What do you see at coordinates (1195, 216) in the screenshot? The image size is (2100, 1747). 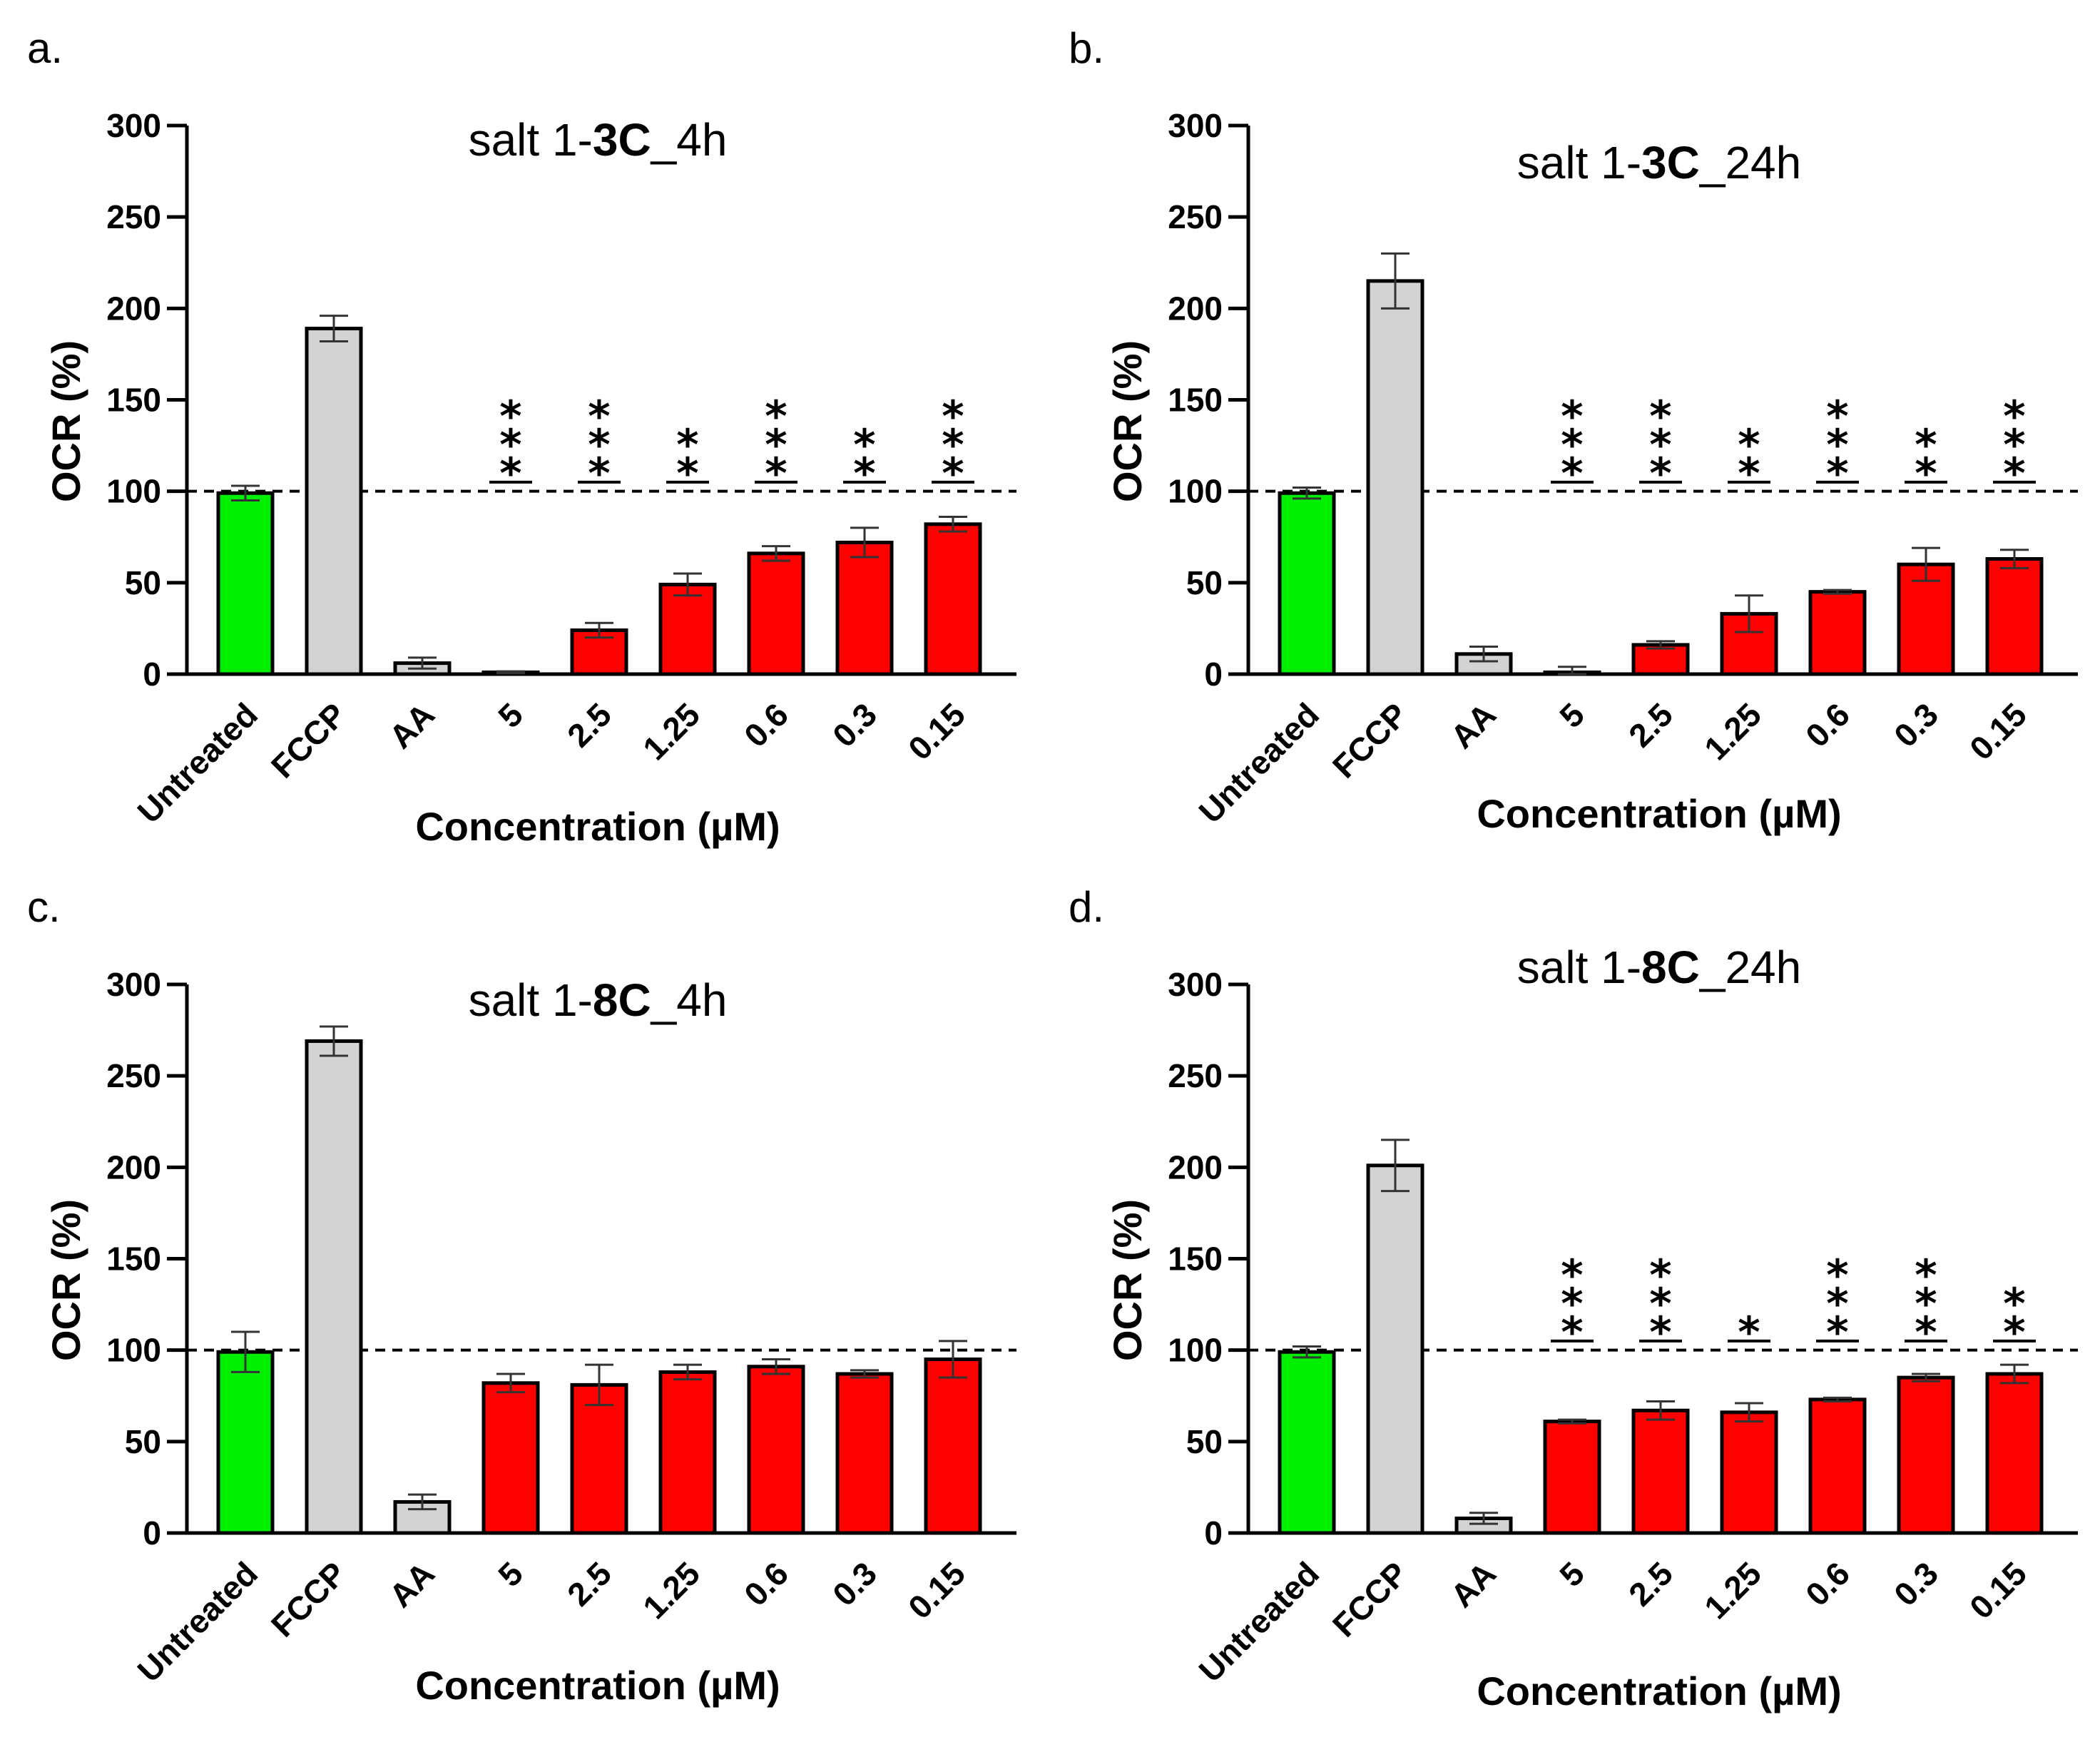 I see `y-tick-label: 250` at bounding box center [1195, 216].